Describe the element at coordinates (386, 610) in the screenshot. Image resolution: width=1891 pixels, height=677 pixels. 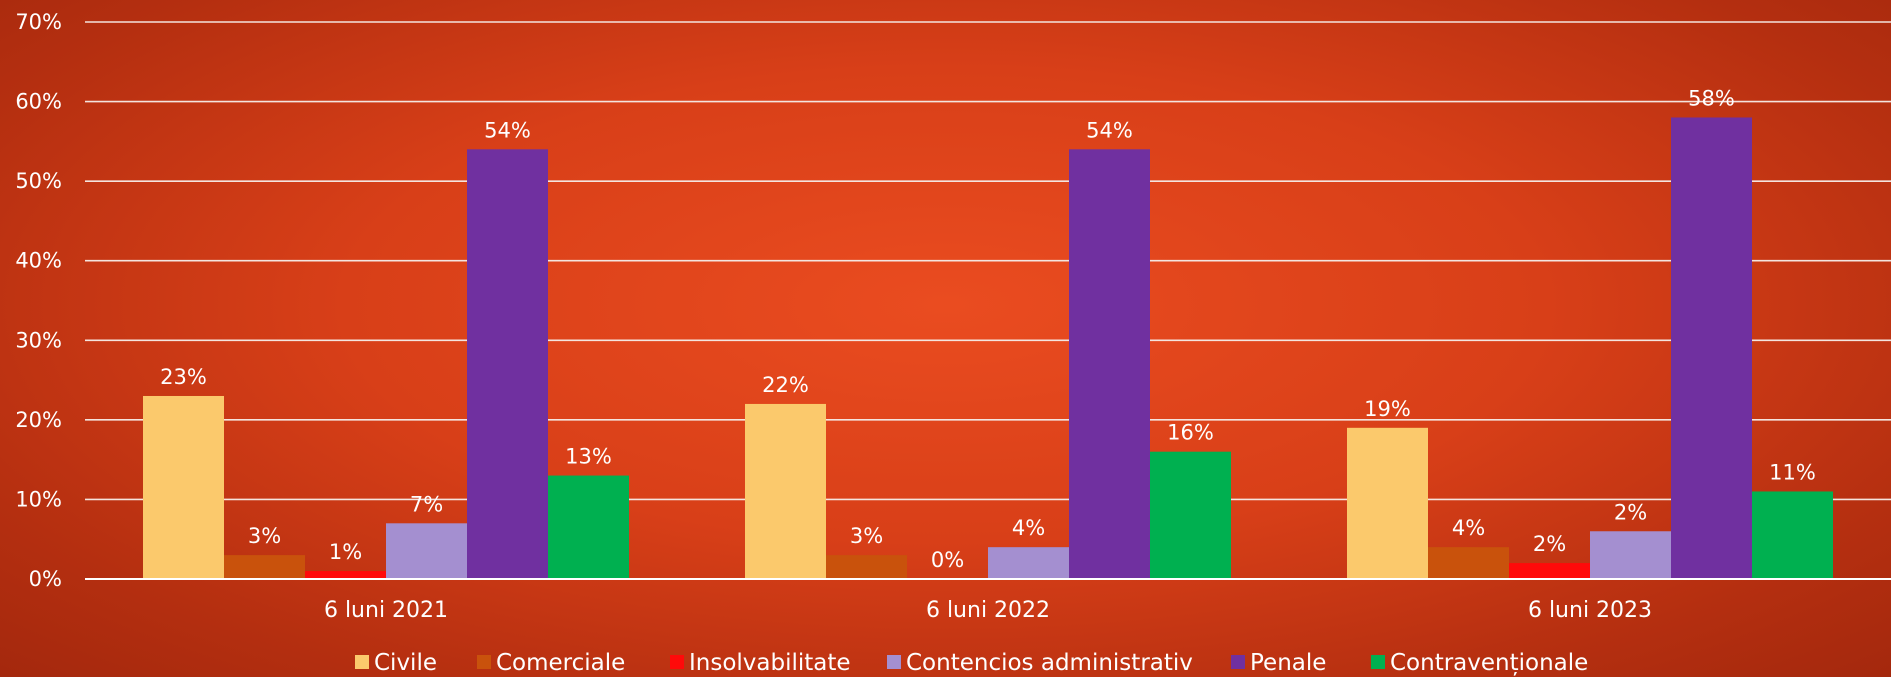
I see `x-category-label: 6 luni 2021` at that location.